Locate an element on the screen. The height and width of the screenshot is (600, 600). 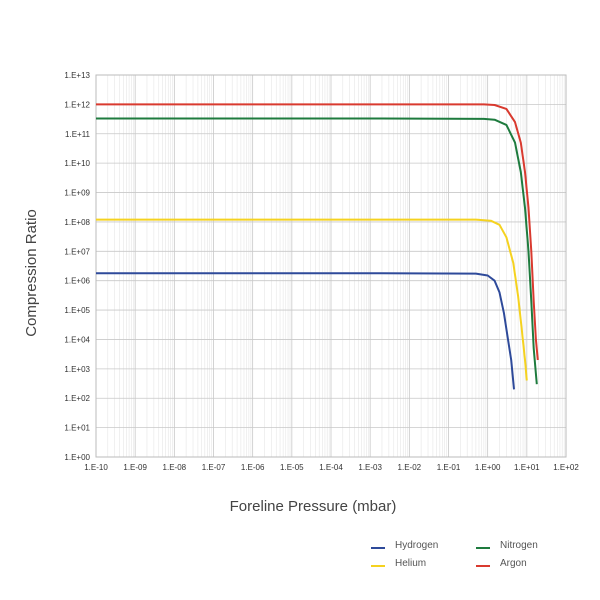
y-tick-label: 1.E+10 is located at coordinates (77, 163).